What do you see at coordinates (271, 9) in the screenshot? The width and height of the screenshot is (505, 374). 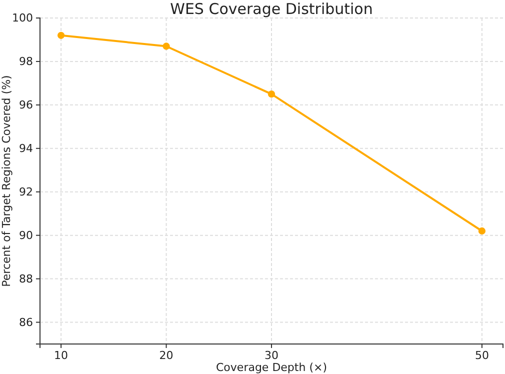 I see `chart-title: WES Coverage Distribution` at bounding box center [271, 9].